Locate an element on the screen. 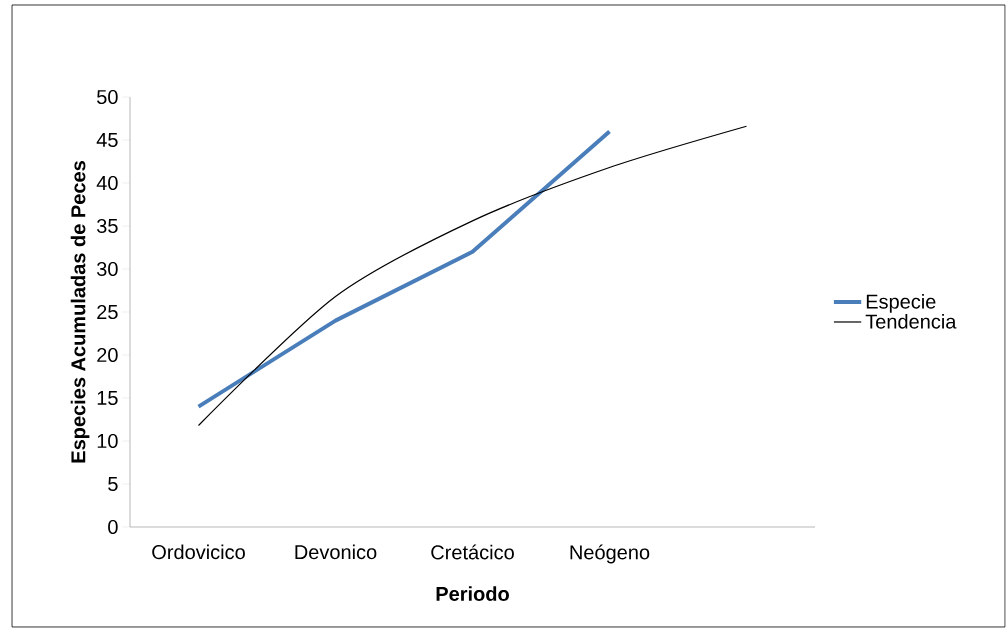 The width and height of the screenshot is (1007, 628). x-axis-title: Periodo is located at coordinates (472, 593).